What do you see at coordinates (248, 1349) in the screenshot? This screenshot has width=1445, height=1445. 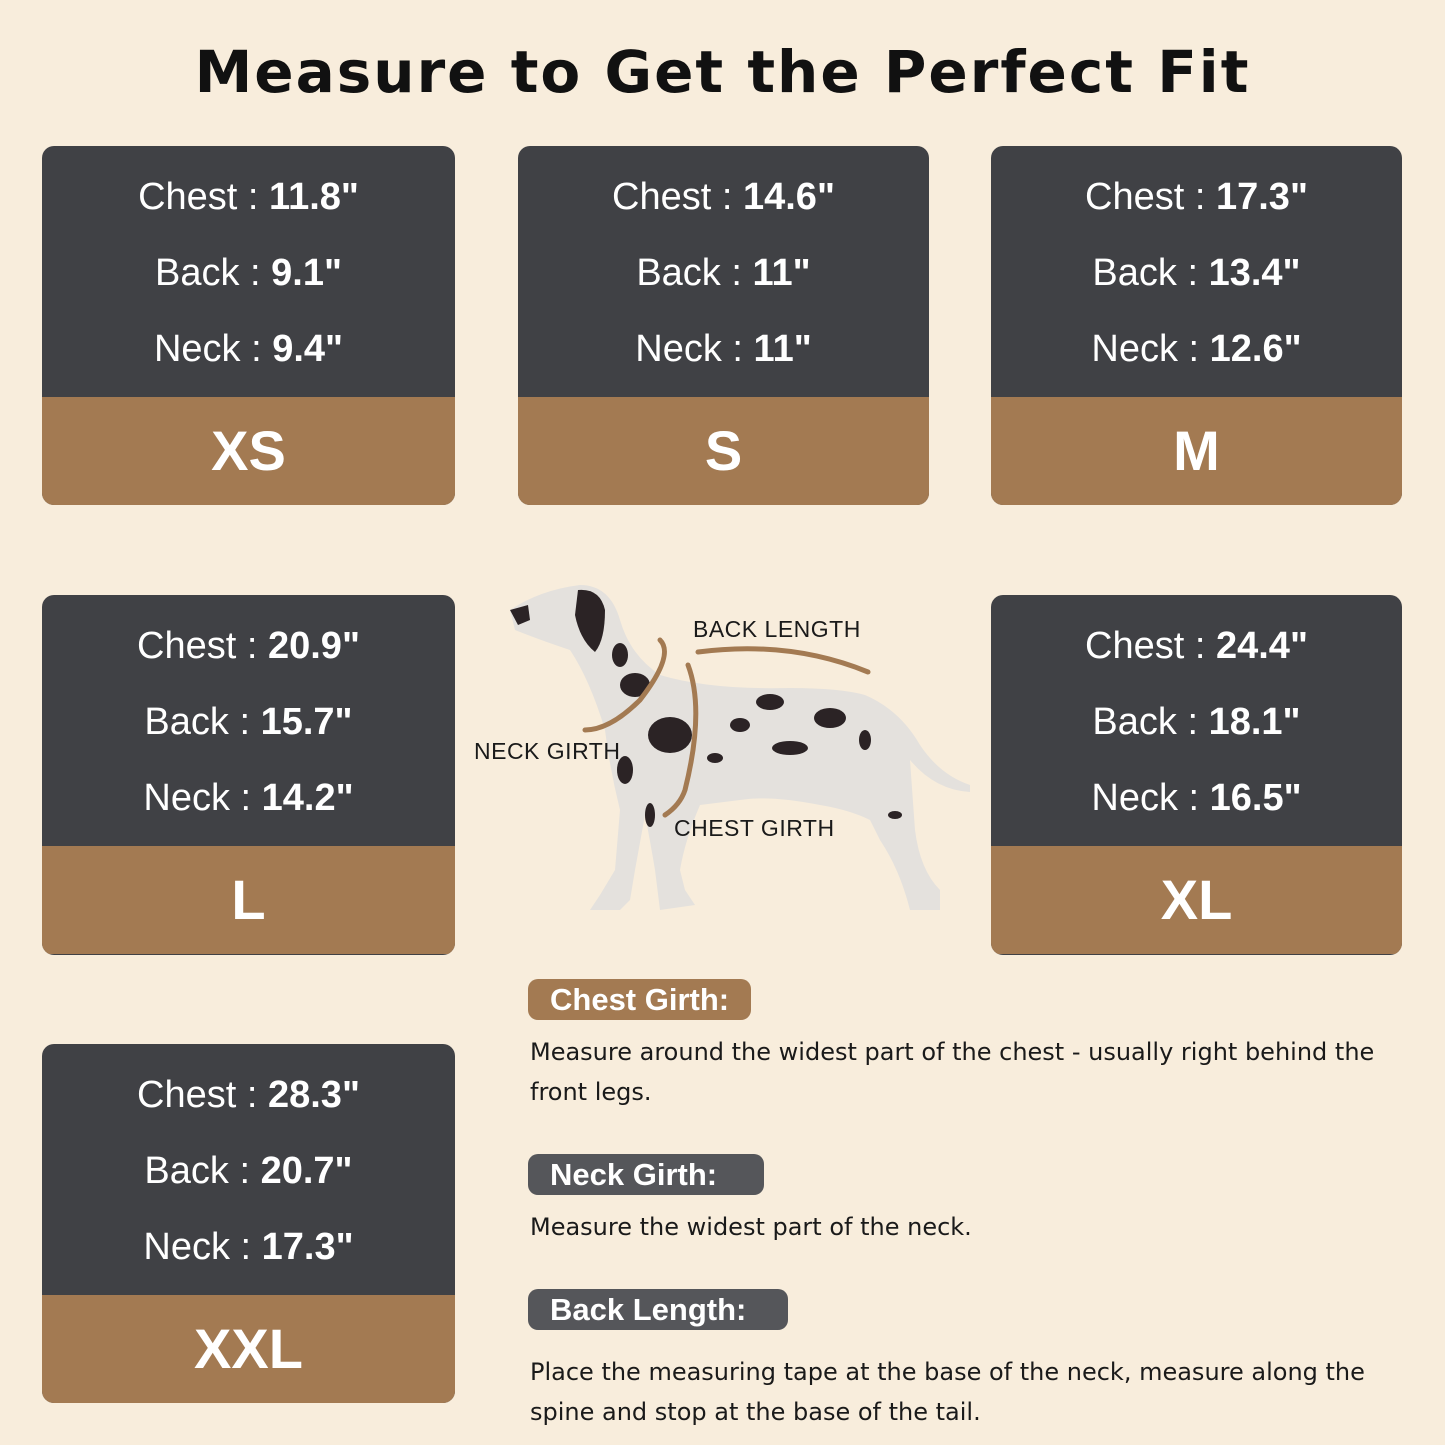 I see `size-label: XXL` at bounding box center [248, 1349].